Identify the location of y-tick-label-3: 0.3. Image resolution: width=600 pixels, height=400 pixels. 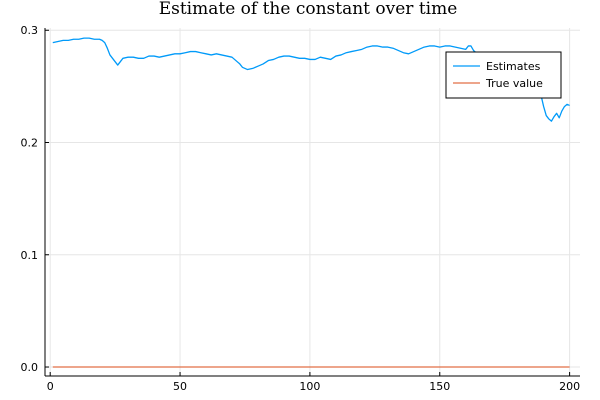
(30, 30).